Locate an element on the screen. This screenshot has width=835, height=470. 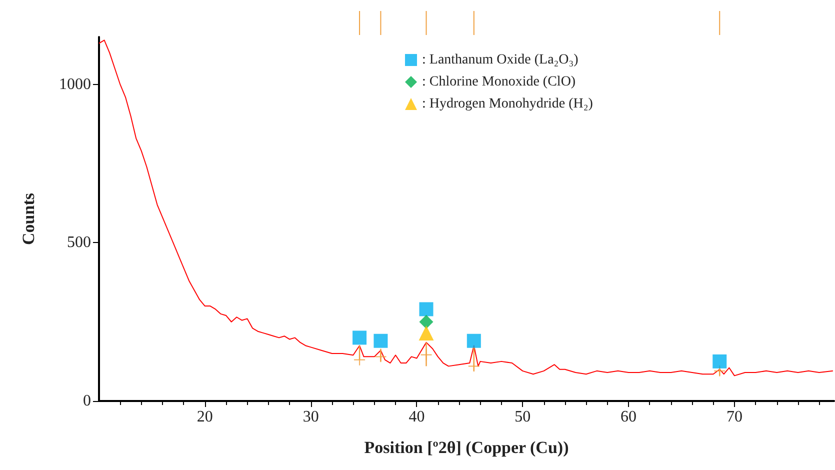
x-tick-label: 30 is located at coordinates (310, 417).